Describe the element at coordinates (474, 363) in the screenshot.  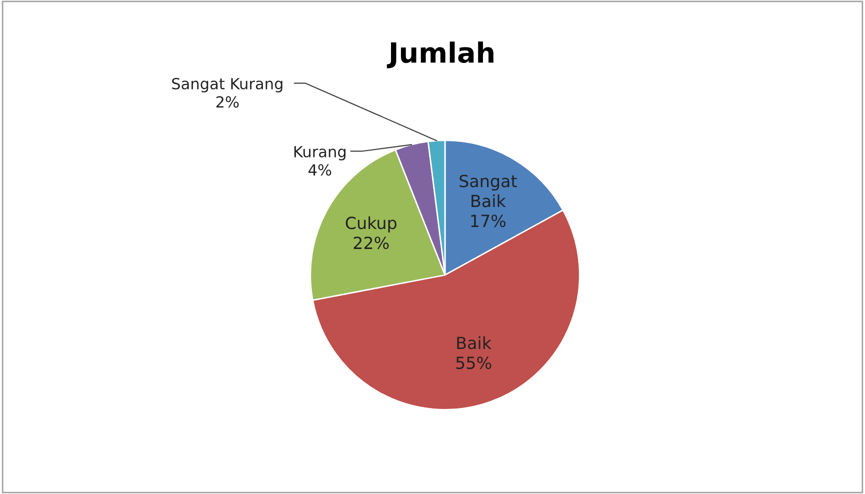
I see `data-label: 55%` at that location.